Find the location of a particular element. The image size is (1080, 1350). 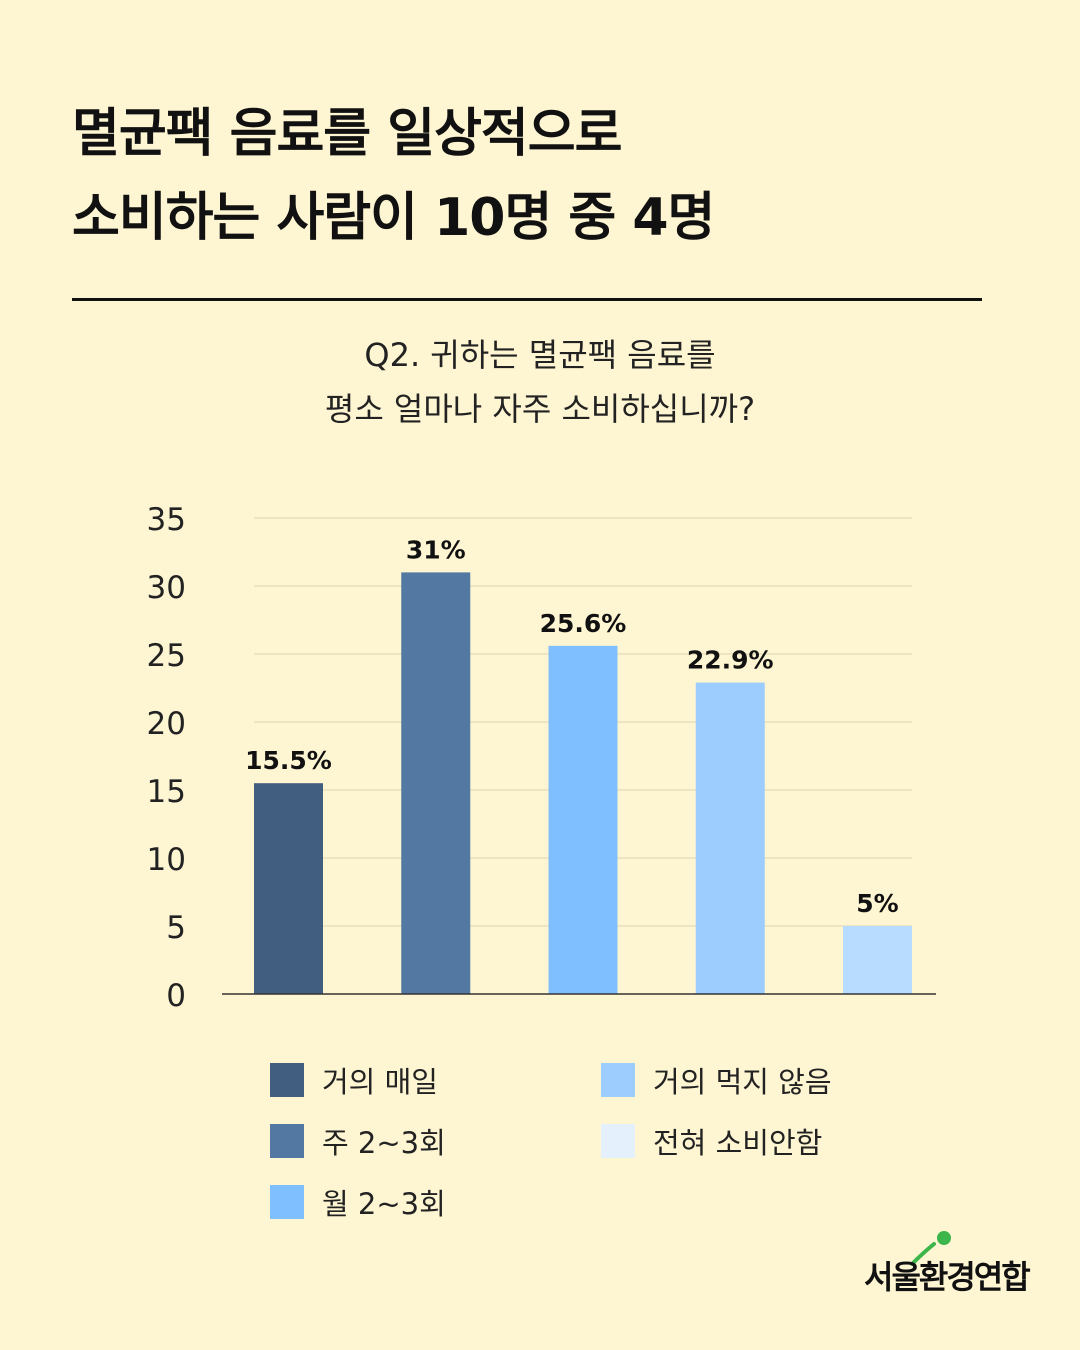

legend-swatch-monthly is located at coordinates (287, 1202).